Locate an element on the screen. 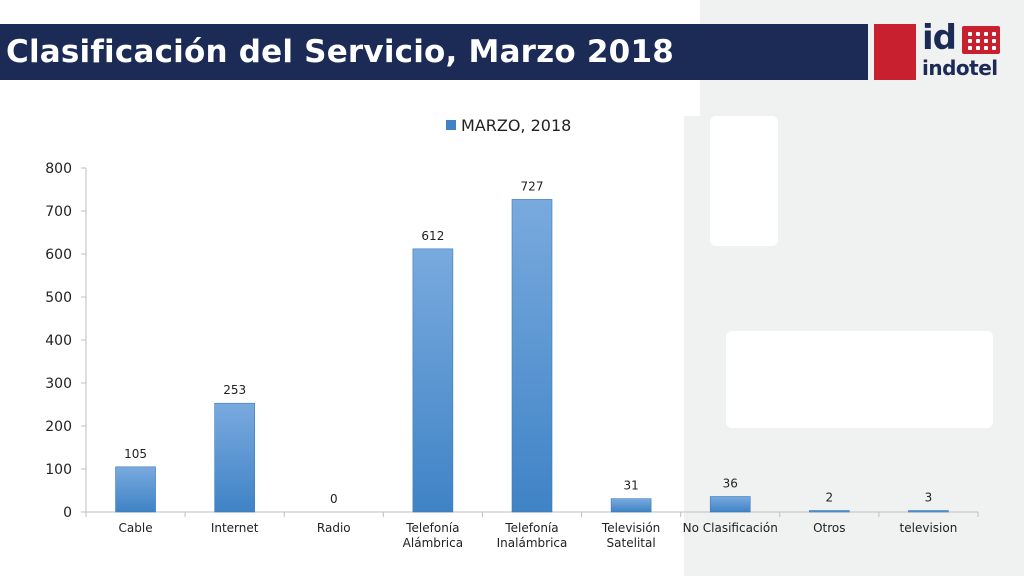 This screenshot has height=576, width=1024. logo-keypad-icon is located at coordinates (981, 40).